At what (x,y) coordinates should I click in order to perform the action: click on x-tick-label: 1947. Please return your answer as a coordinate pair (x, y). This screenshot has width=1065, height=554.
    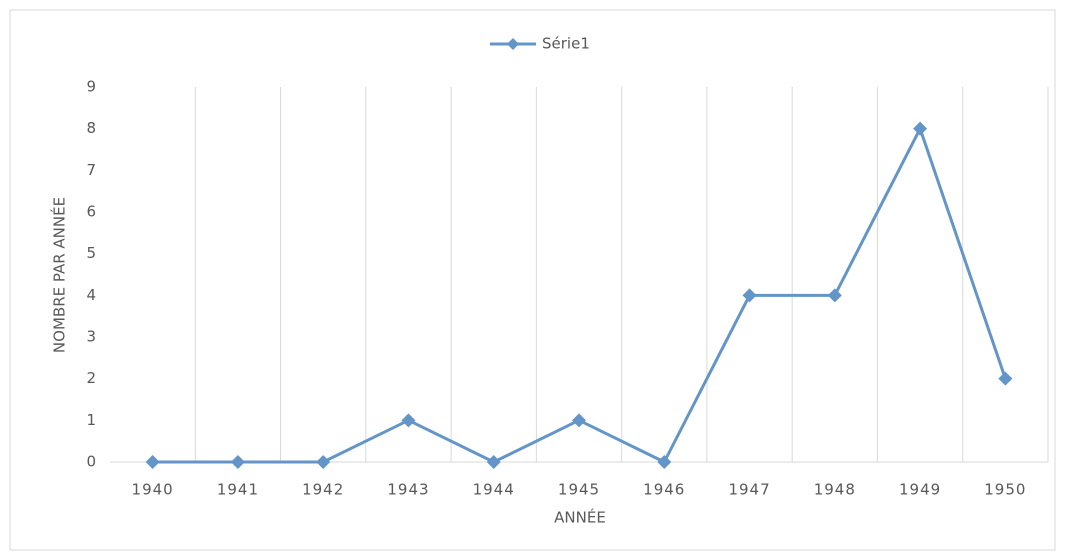
    Looking at the image, I should click on (749, 490).